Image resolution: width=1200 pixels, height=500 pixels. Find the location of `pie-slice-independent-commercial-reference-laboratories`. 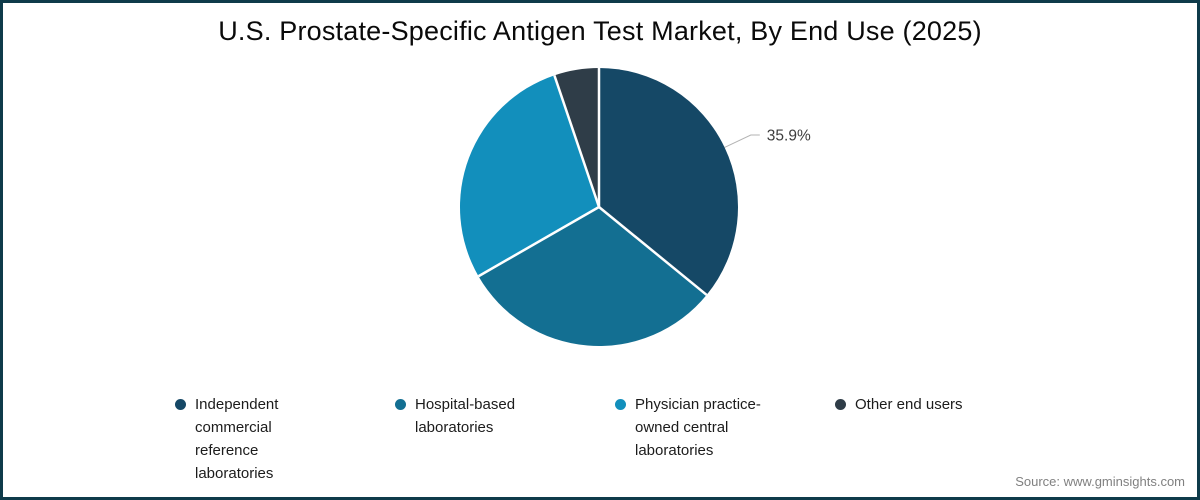

pie-slice-independent-commercial-reference-laboratories is located at coordinates (668, 181).